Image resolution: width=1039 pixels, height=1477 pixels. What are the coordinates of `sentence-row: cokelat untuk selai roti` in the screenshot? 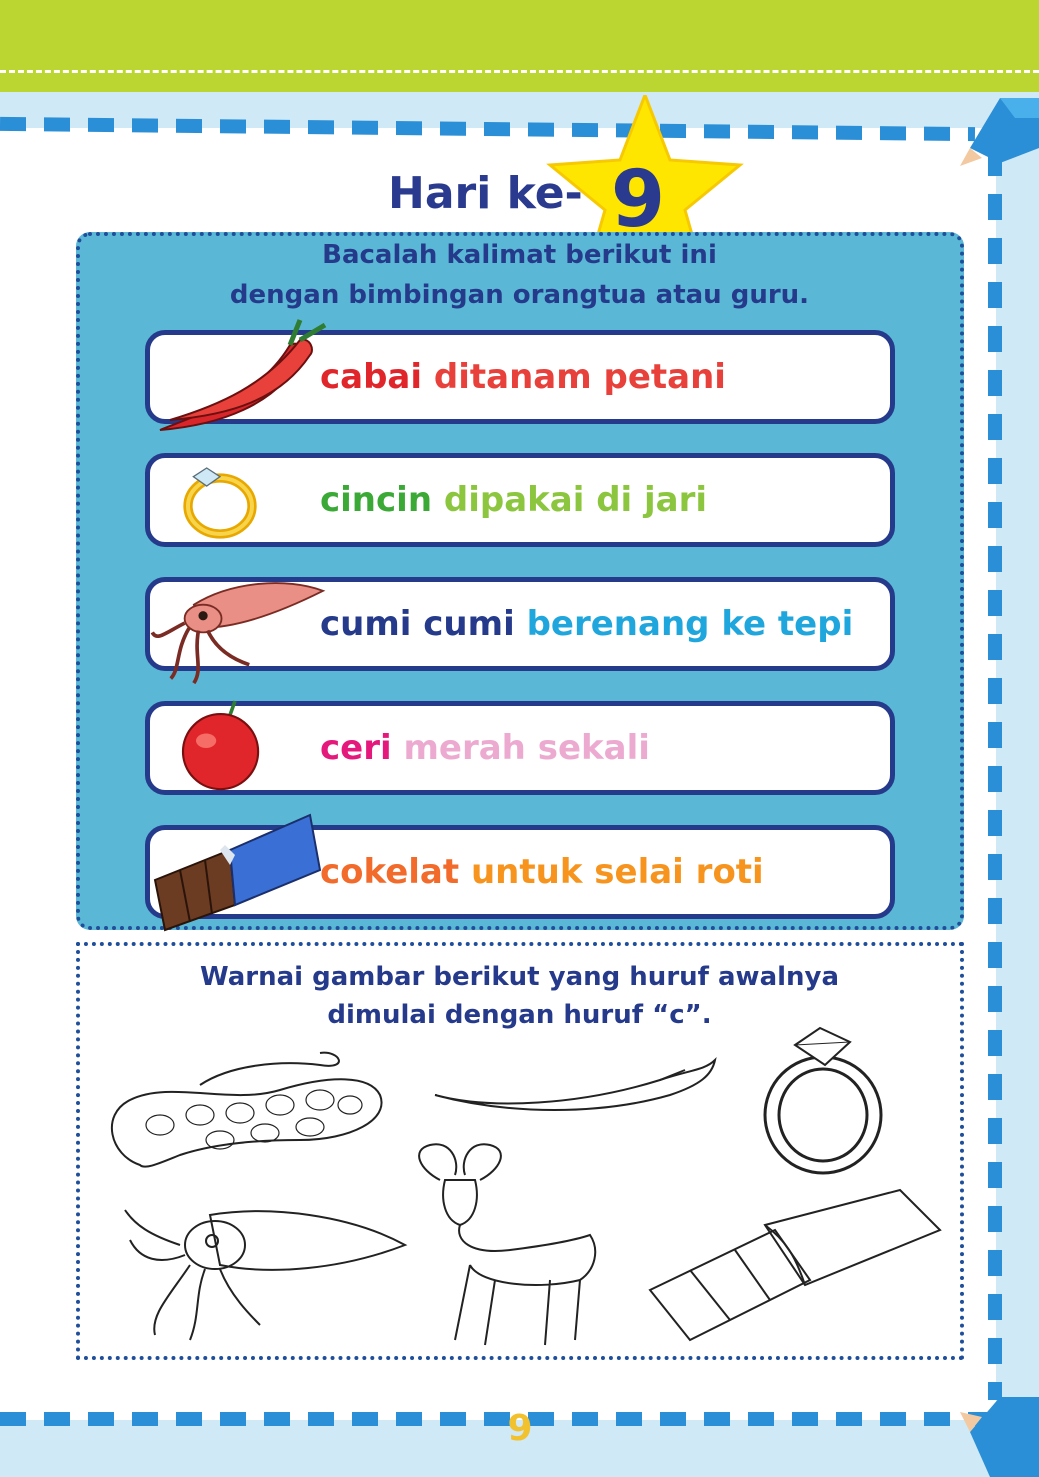 It's located at (520, 872).